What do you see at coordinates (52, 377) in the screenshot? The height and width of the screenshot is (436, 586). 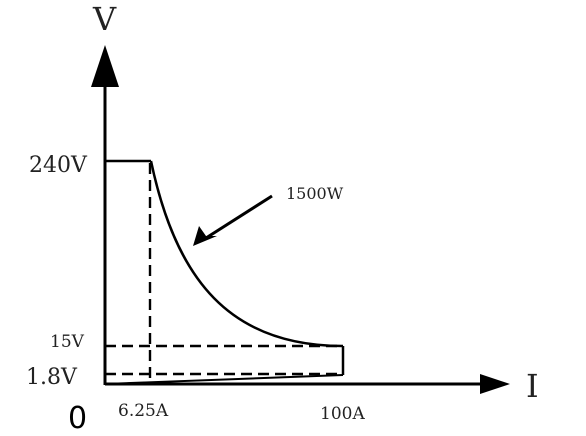 I see `y-tick-1-8v: 1.8V` at bounding box center [52, 377].